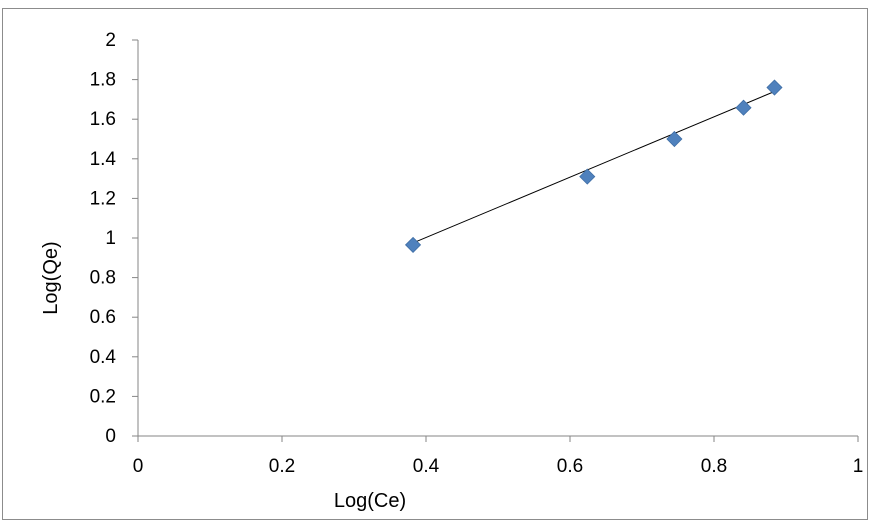 Image resolution: width=871 pixels, height=523 pixels. I want to click on x-tick-label: 1, so click(858, 466).